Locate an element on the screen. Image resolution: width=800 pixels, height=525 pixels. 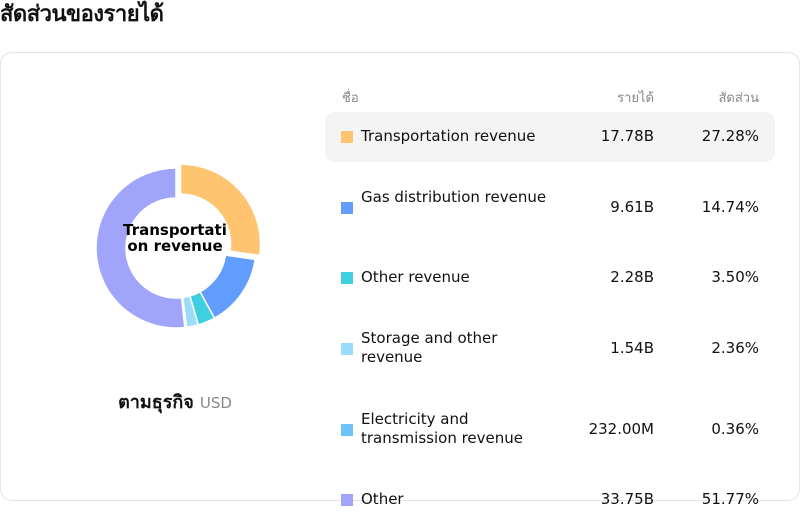
row-revenue: 2.28B is located at coordinates (632, 277).